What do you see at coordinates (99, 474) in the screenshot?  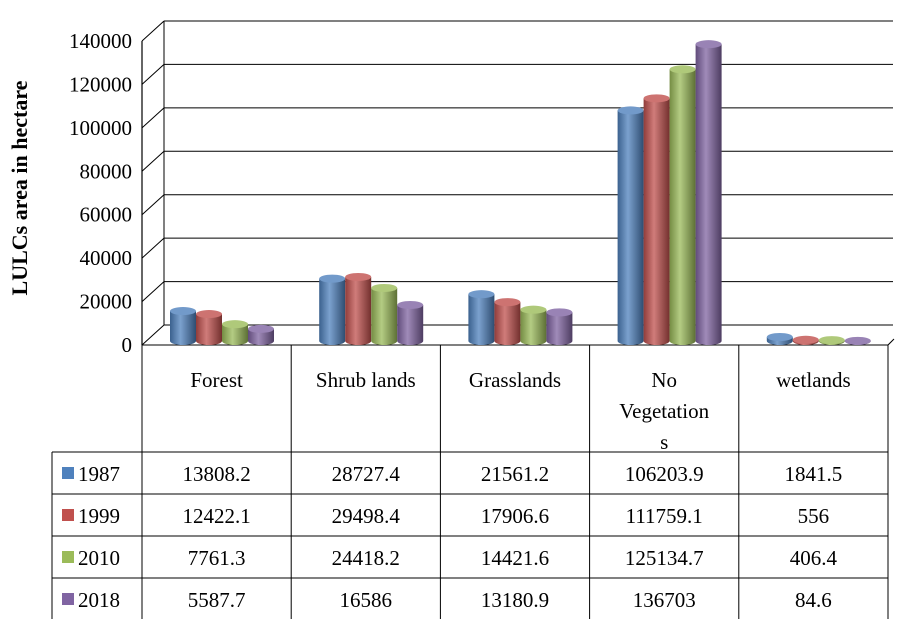 I see `legend-label: 1987` at bounding box center [99, 474].